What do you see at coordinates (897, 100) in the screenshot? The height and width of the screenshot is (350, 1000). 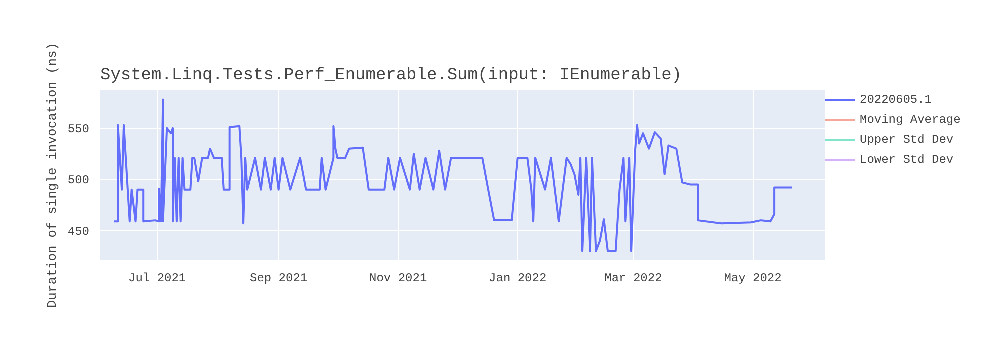 I see `legend-label: 20220605.1` at bounding box center [897, 100].